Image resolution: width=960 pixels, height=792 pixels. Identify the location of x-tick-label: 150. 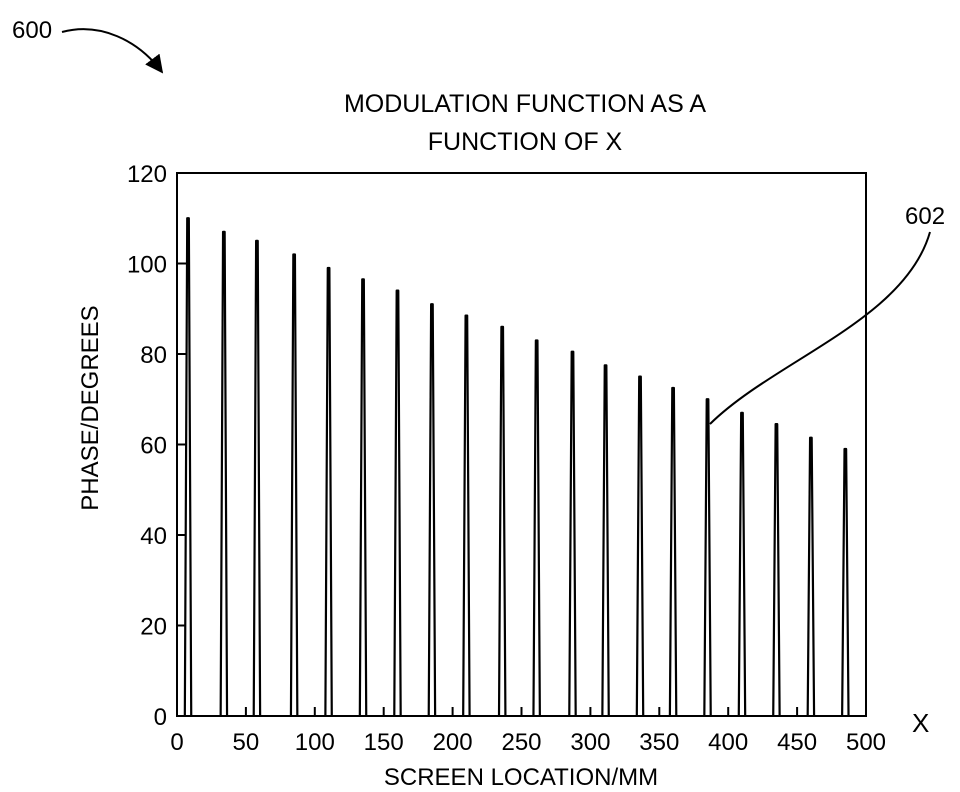
(384, 742).